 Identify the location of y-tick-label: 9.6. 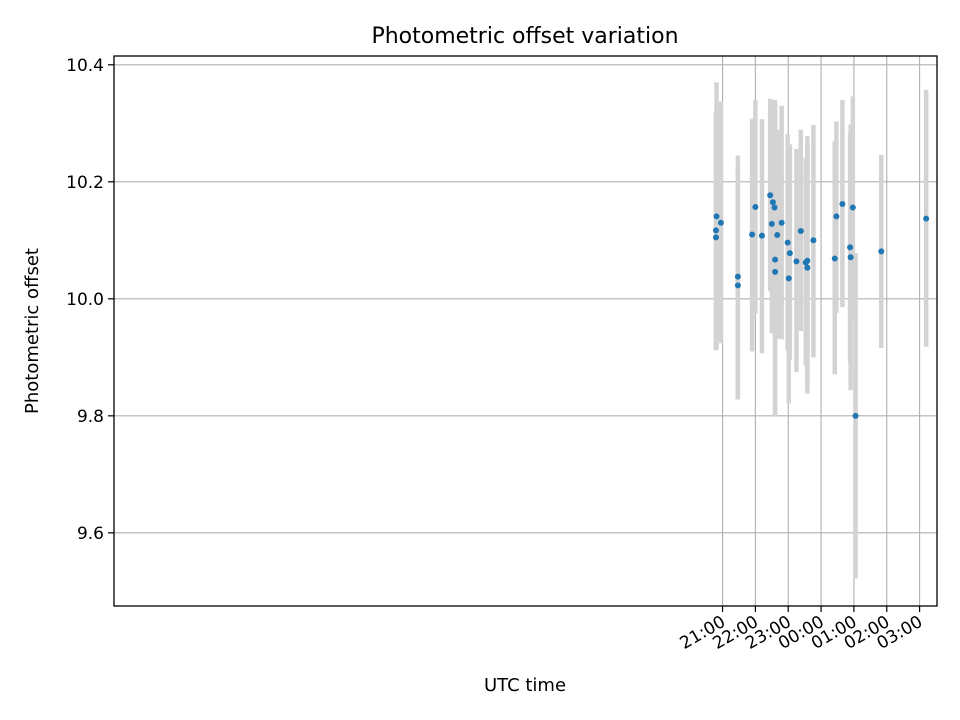
(90, 534).